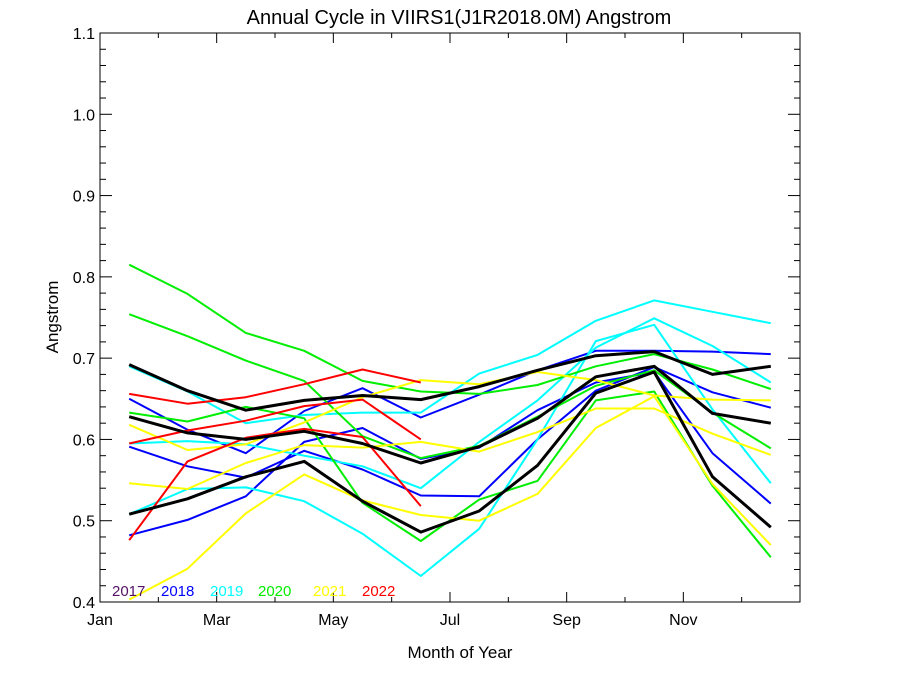  Describe the element at coordinates (84, 359) in the screenshot. I see `y-tick-label: 0.7` at that location.